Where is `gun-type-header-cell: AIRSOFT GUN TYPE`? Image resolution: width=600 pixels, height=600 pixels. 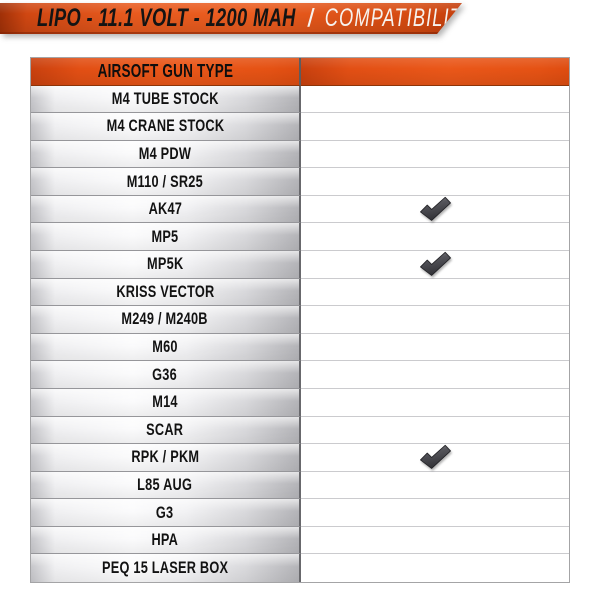
gun-type-header-cell: AIRSOFT GUN TYPE is located at coordinates (166, 72).